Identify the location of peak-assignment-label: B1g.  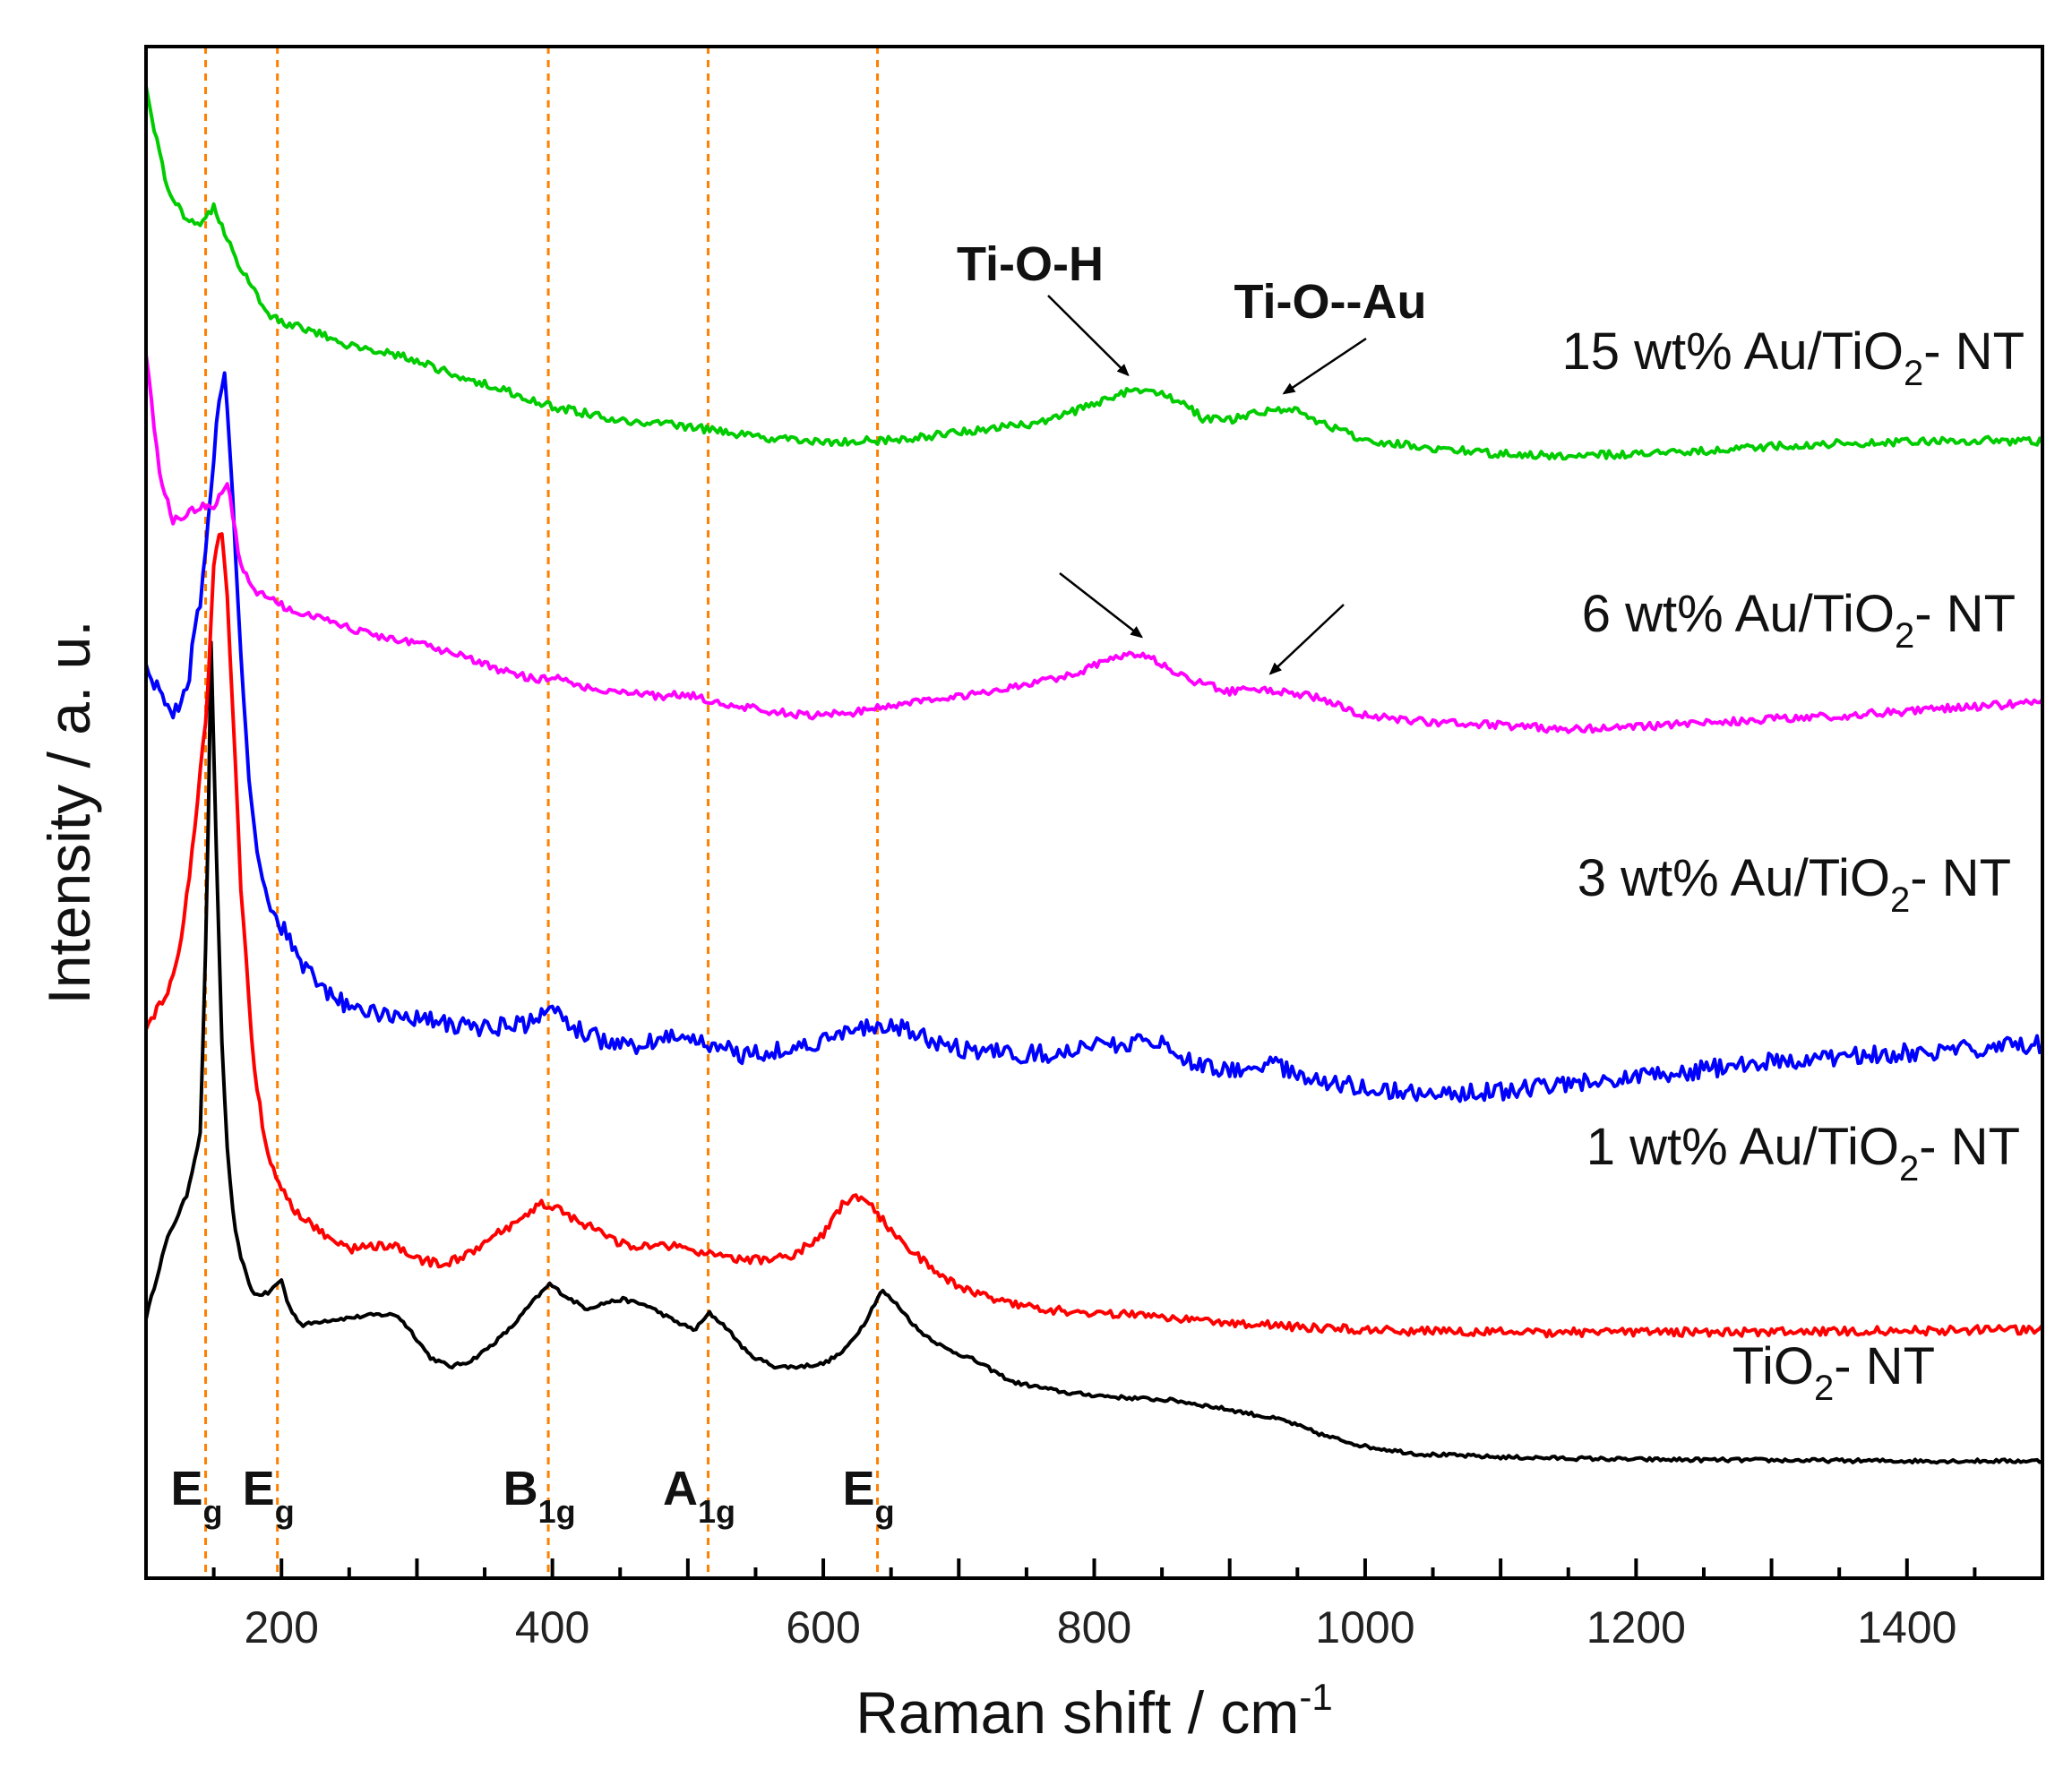
(539, 1496).